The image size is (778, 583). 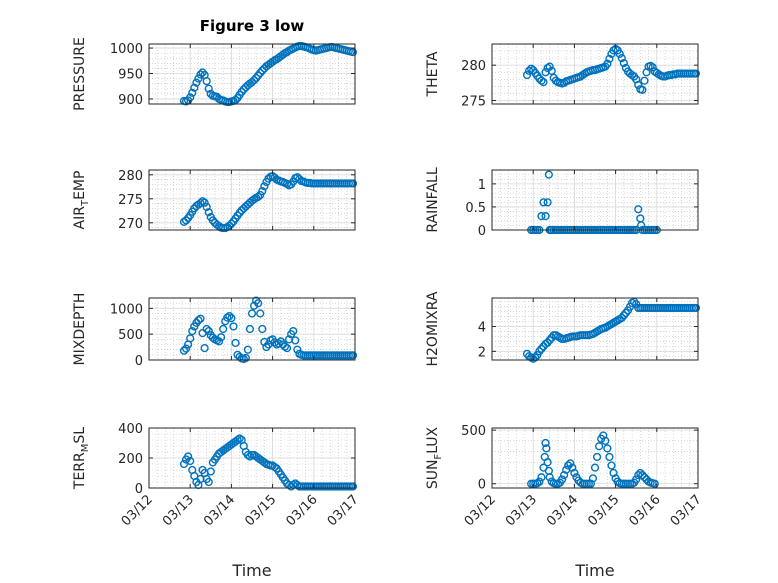 I want to click on y-tick-label: 275, so click(x=473, y=101).